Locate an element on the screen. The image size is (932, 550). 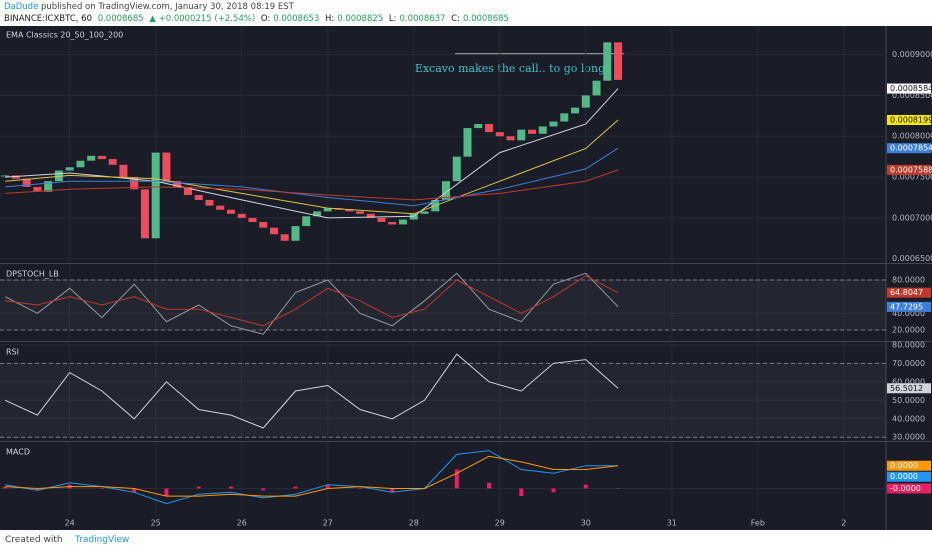
price-tag-label: 56.5012 is located at coordinates (906, 388).